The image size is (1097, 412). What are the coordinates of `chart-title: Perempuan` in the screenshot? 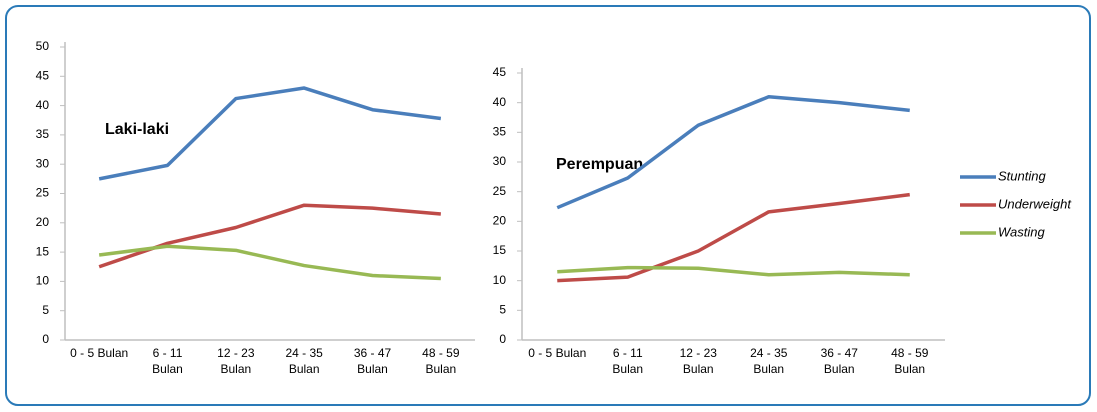 It's located at (599, 164).